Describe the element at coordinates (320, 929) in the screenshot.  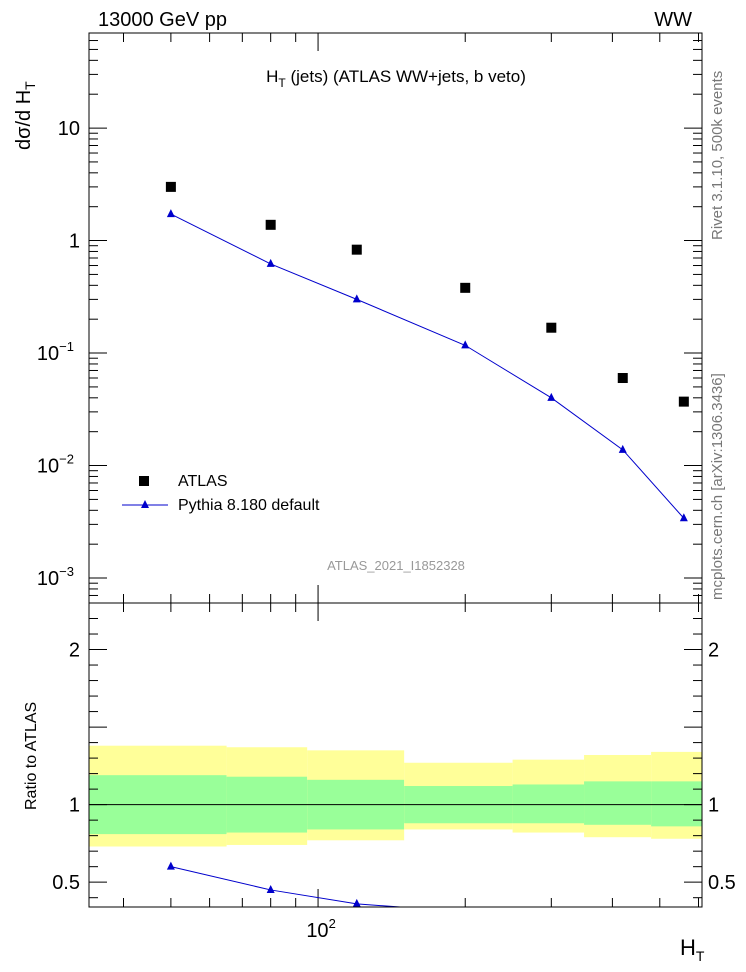
I see `x-tick-label: 102` at that location.